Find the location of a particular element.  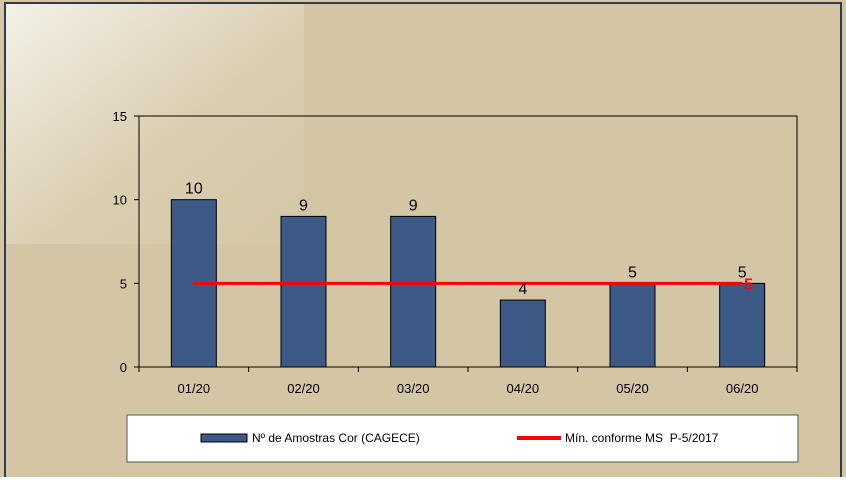

bar-data-label: 4 is located at coordinates (522, 289).